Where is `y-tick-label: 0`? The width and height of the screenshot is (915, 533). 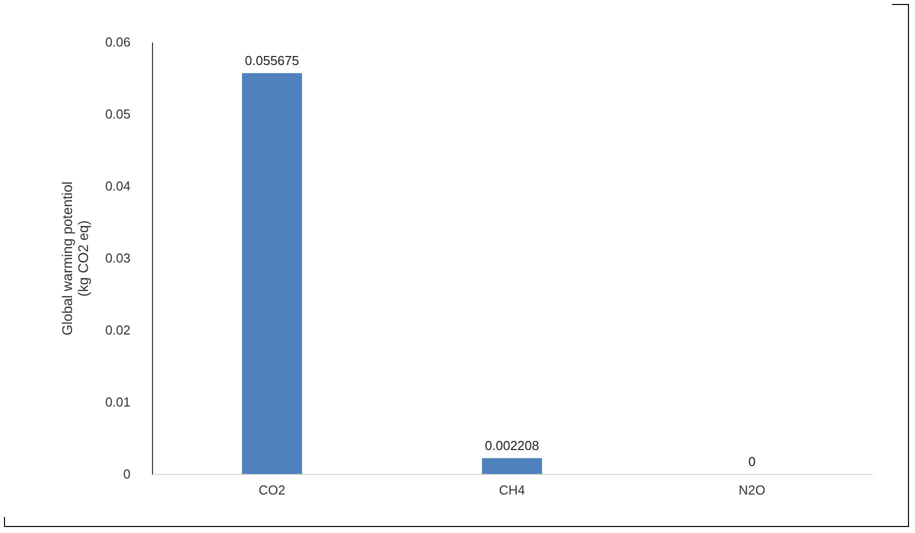
y-tick-label: 0 is located at coordinates (126, 474).